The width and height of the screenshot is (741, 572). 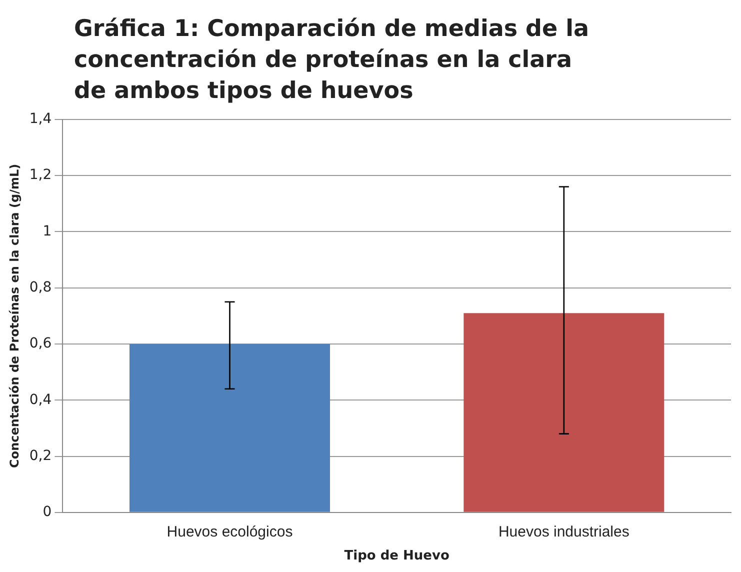 What do you see at coordinates (40, 456) in the screenshot?
I see `y-tick-label: 0,2` at bounding box center [40, 456].